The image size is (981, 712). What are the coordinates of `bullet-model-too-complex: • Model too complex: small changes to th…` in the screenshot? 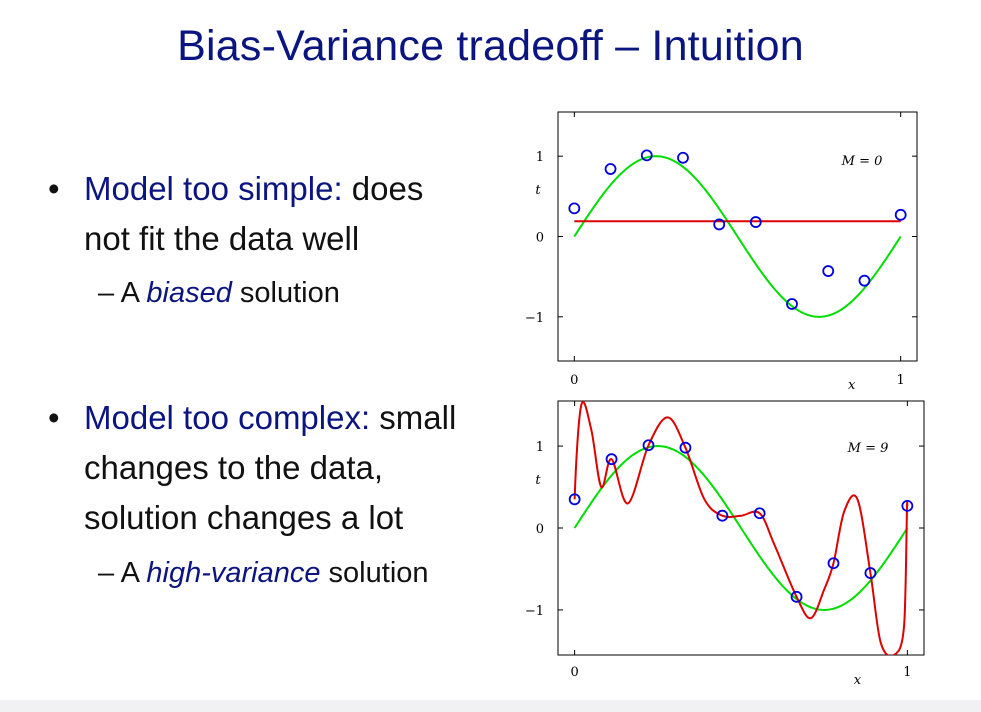 It's located at (291, 468).